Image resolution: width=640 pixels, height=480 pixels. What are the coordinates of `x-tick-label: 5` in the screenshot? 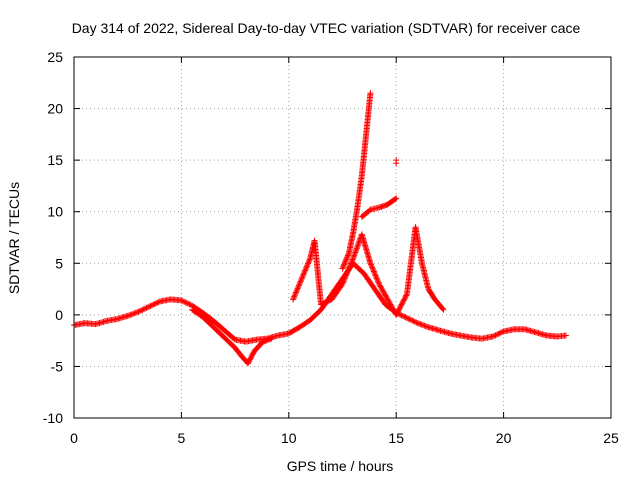 It's located at (182, 438).